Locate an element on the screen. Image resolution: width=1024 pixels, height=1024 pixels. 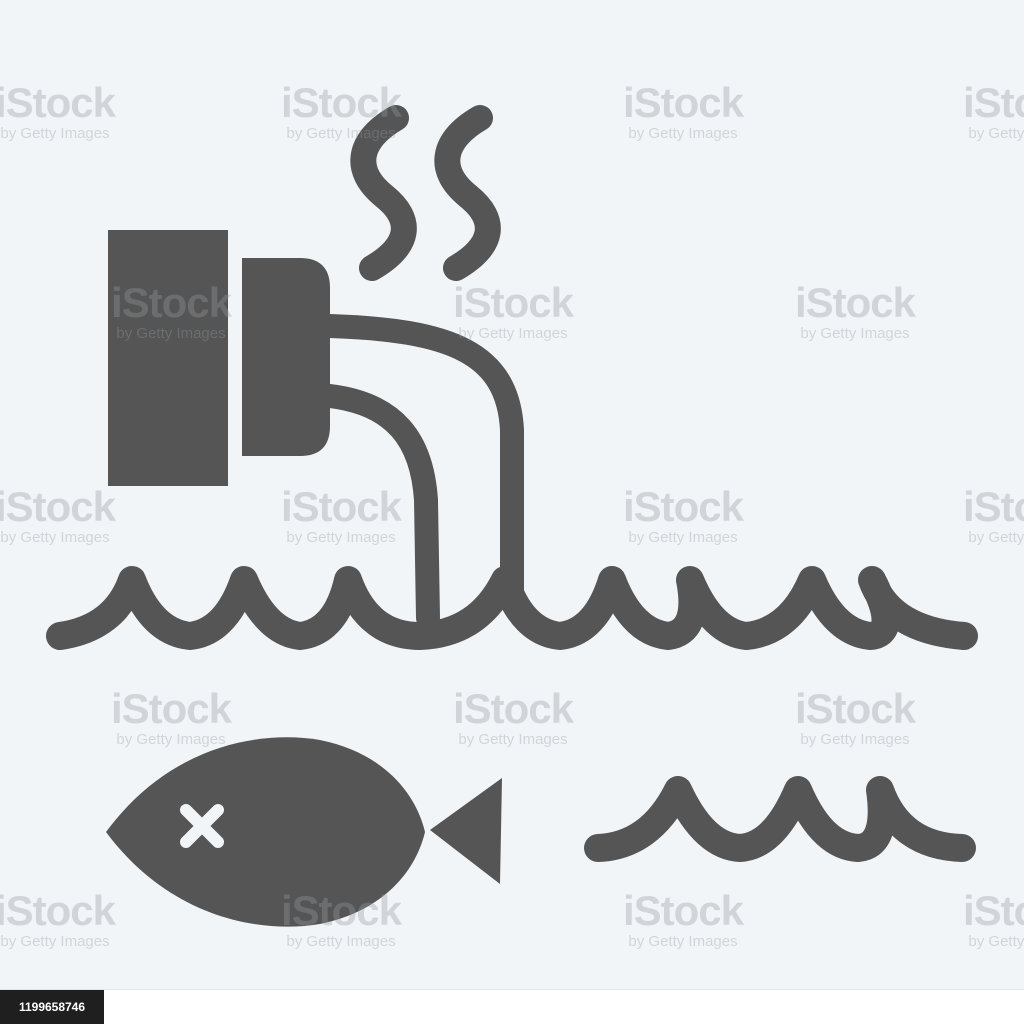
wall-block is located at coordinates (168, 358).